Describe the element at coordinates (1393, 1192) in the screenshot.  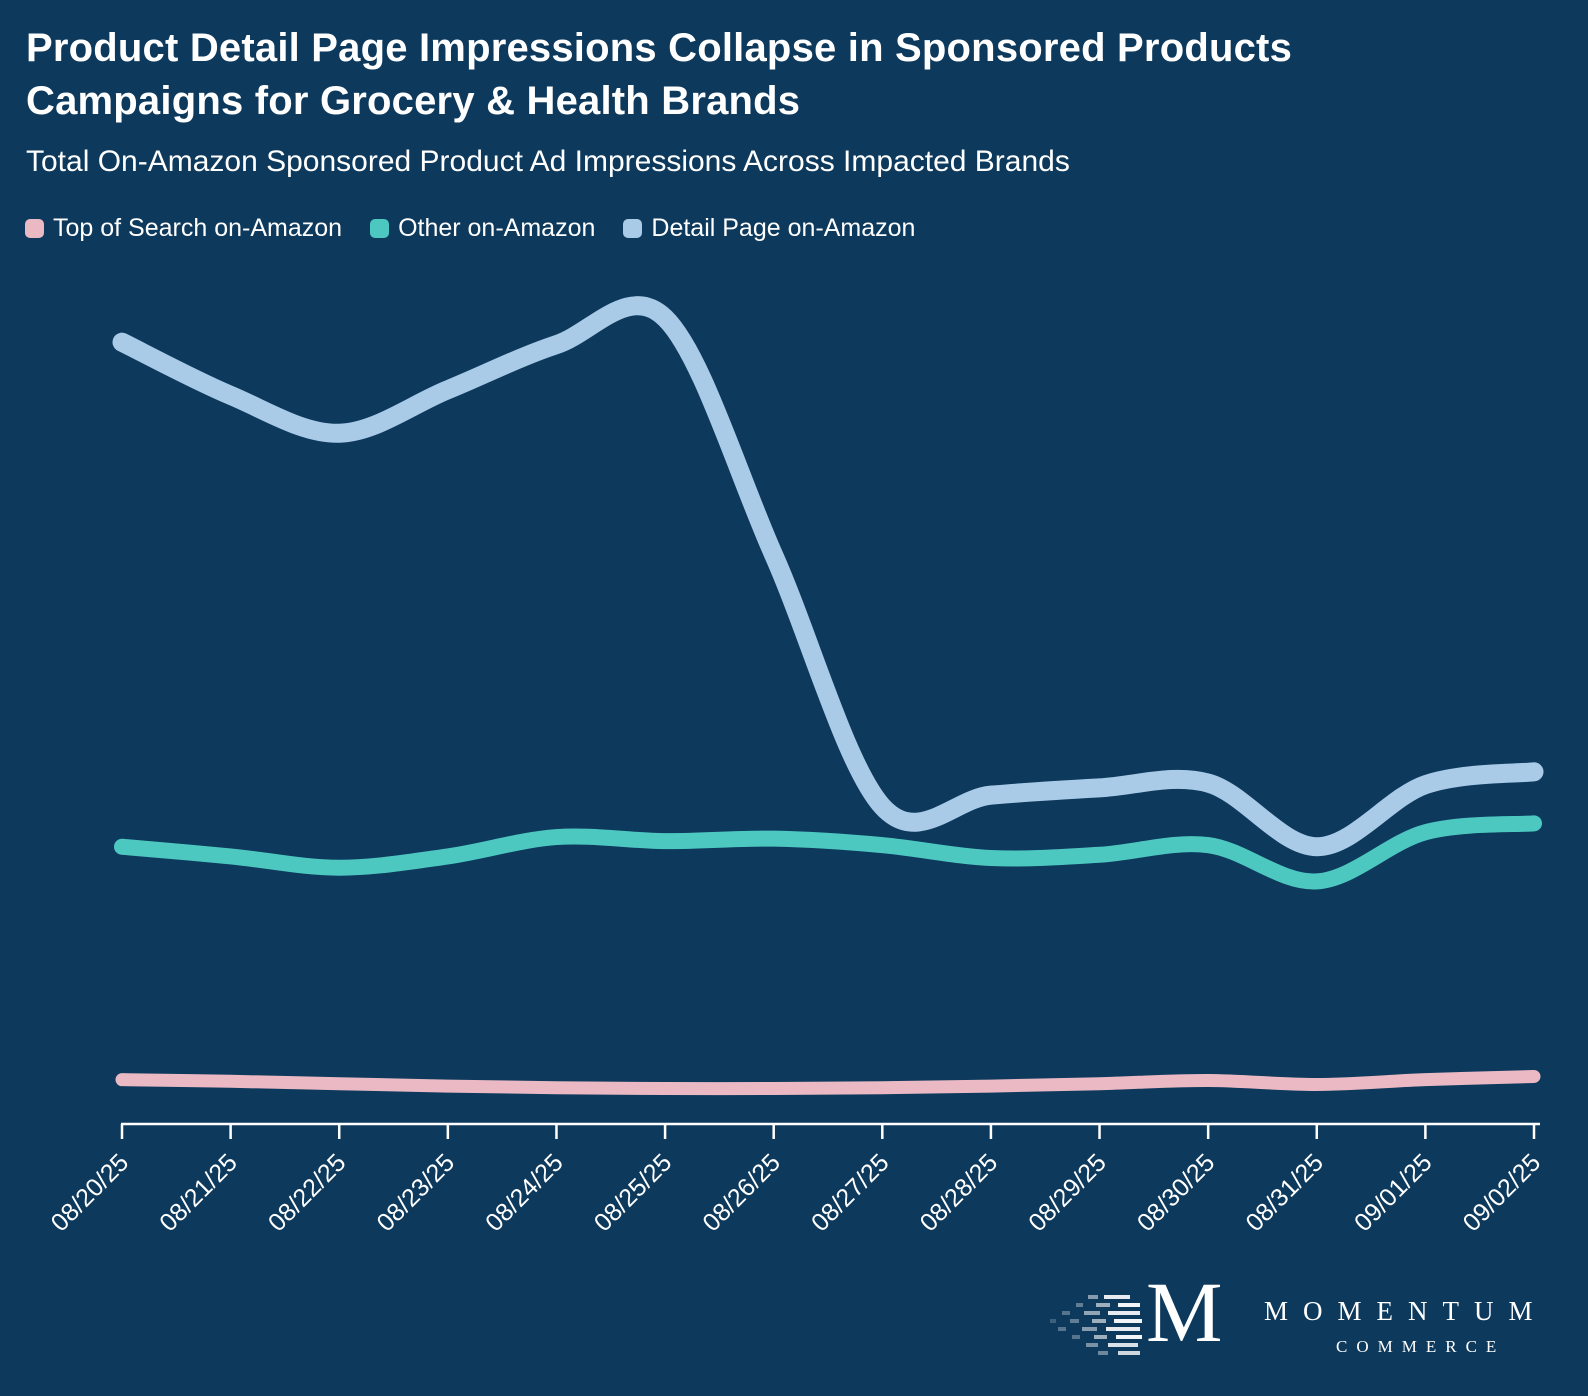
I see `x-axis-label: 09/01/25` at that location.